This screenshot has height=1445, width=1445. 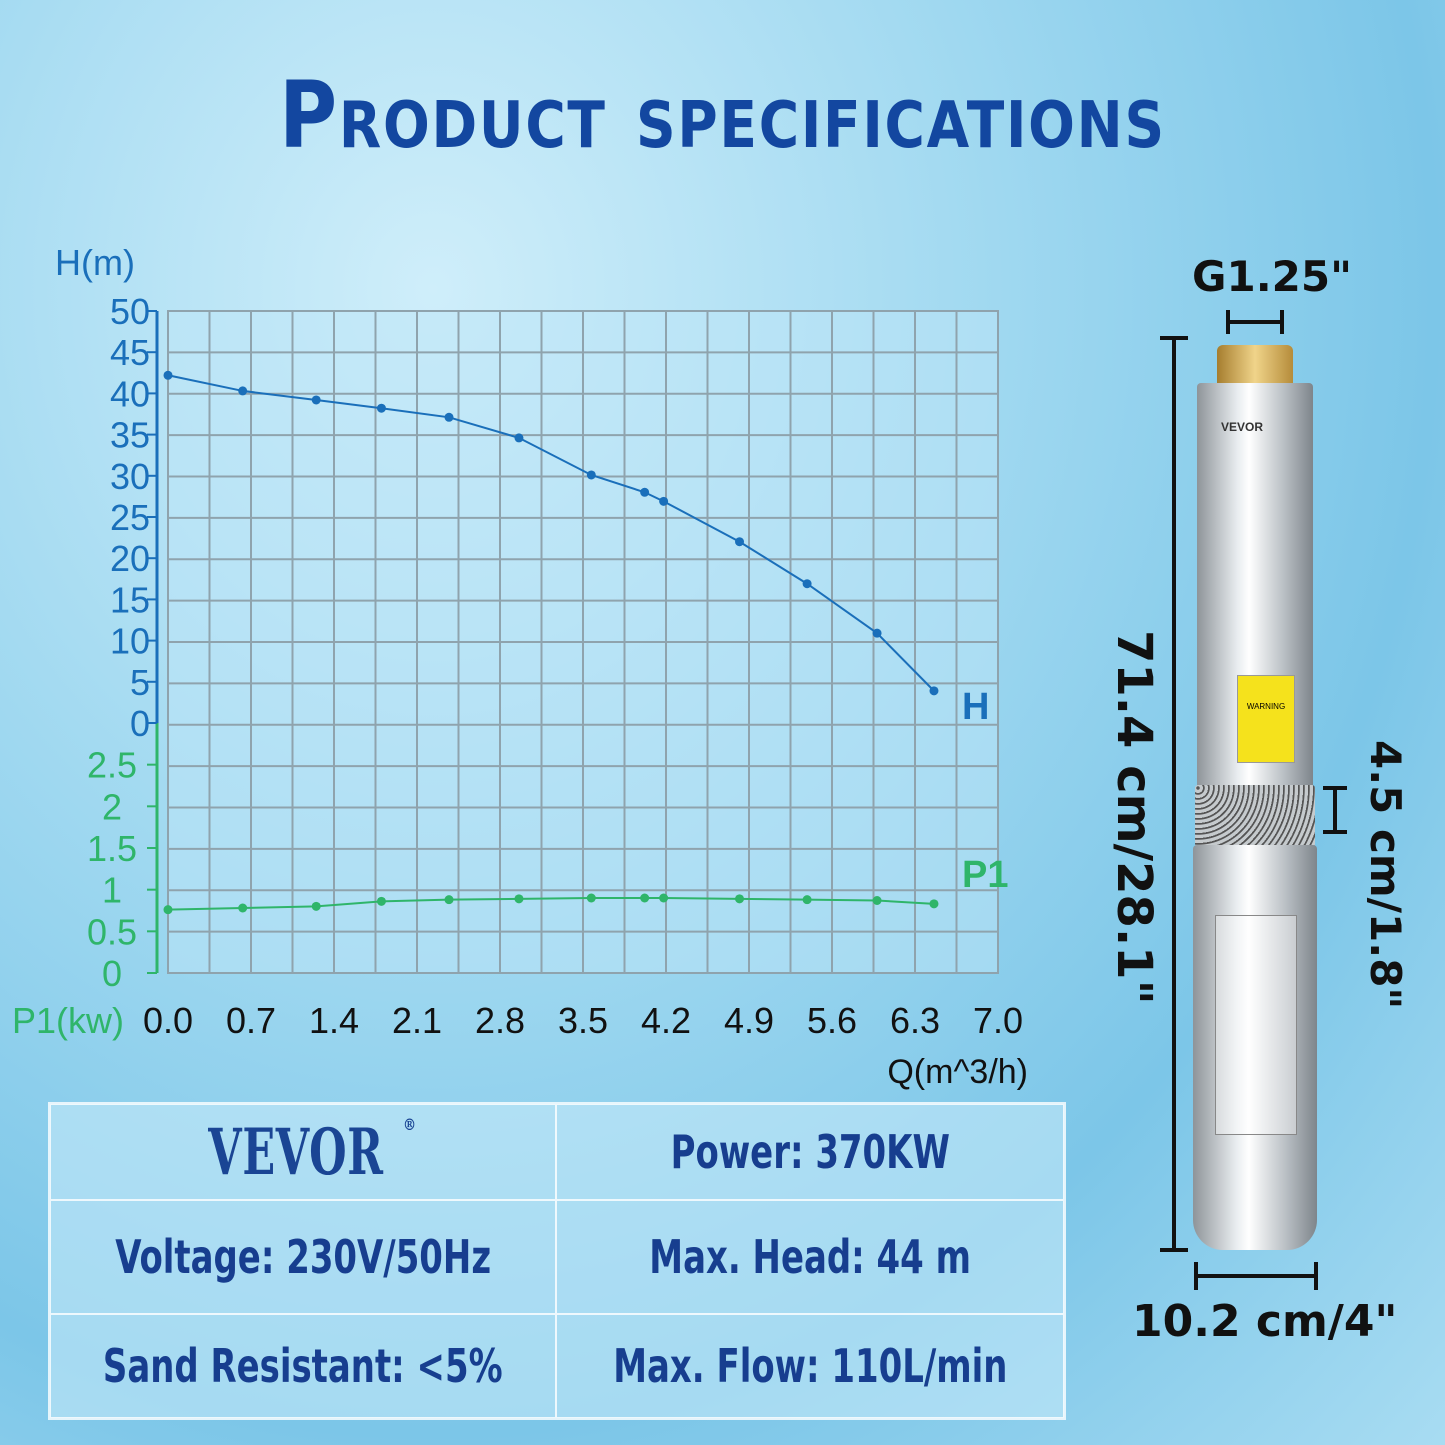 What do you see at coordinates (112, 806) in the screenshot?
I see `p1-tick-label: 2` at bounding box center [112, 806].